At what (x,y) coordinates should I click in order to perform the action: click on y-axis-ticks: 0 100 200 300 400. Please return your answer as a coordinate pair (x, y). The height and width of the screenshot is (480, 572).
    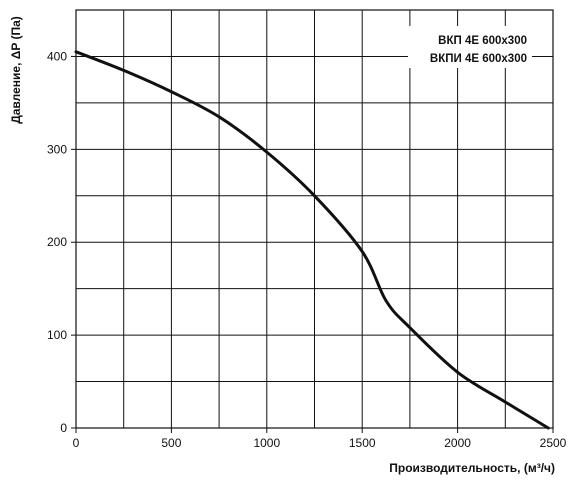
    Looking at the image, I should click on (61, 242).